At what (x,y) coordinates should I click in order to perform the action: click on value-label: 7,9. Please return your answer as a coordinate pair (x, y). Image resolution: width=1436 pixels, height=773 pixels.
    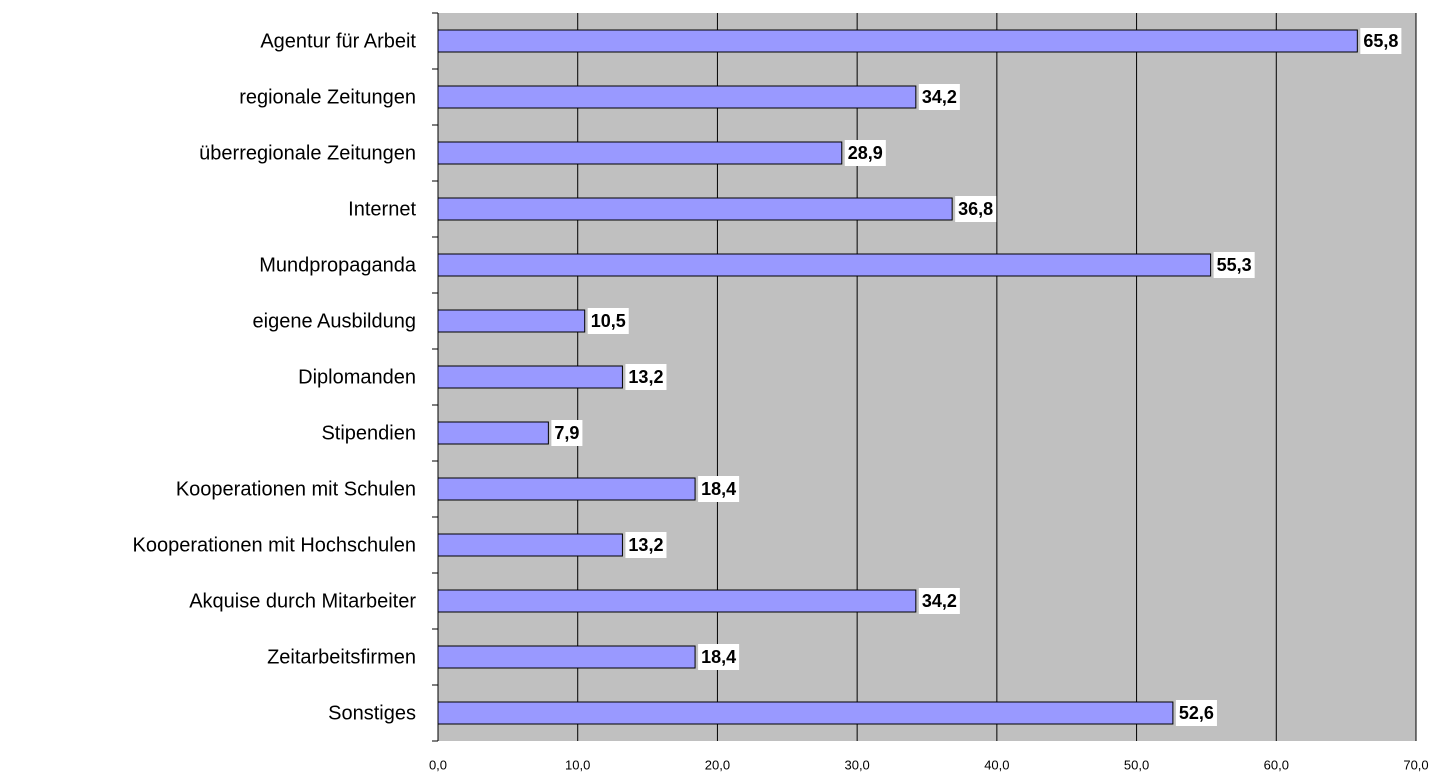
    Looking at the image, I should click on (566, 433).